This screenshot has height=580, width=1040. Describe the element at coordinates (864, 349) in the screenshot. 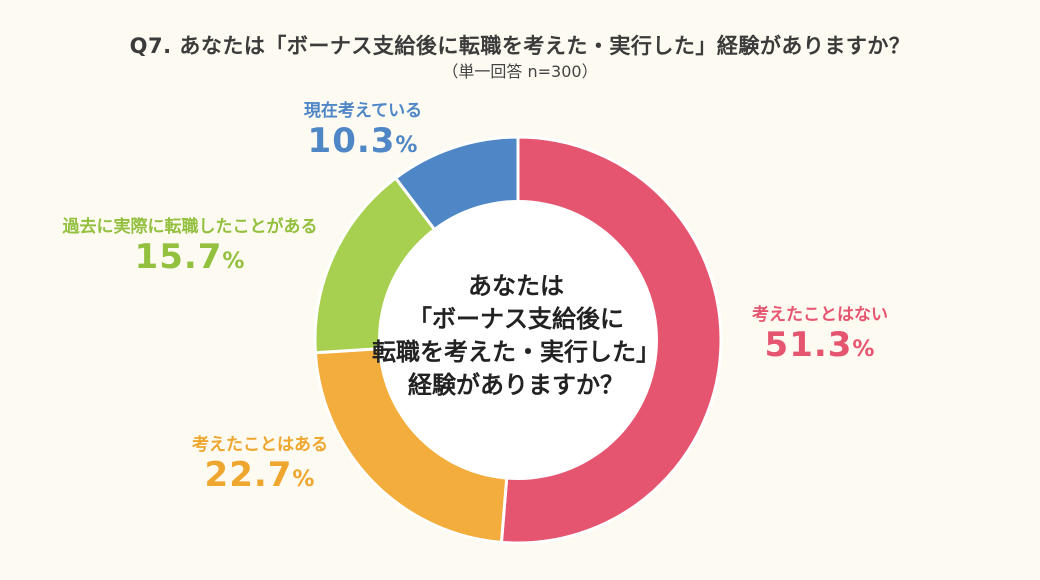

I see `label-never-percent: %` at that location.